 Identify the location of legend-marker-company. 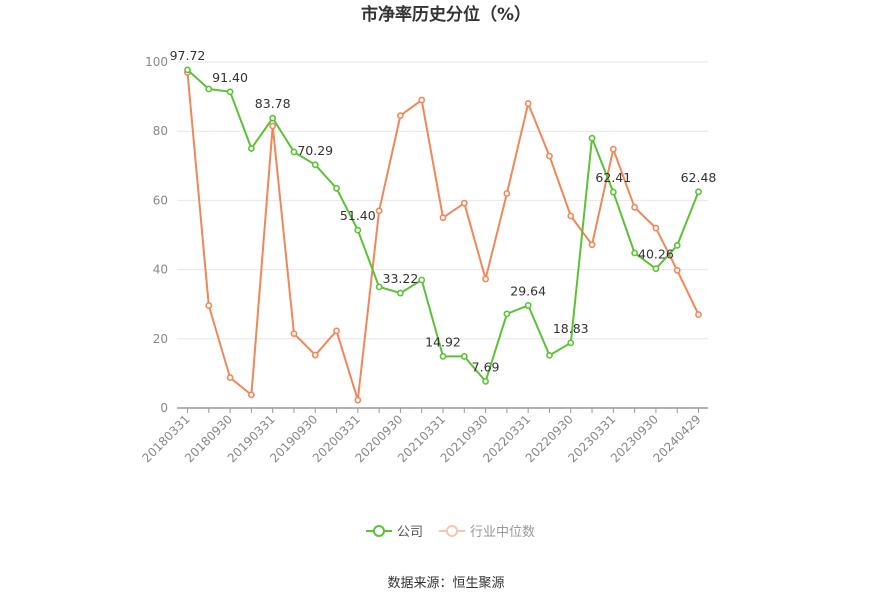
(379, 531).